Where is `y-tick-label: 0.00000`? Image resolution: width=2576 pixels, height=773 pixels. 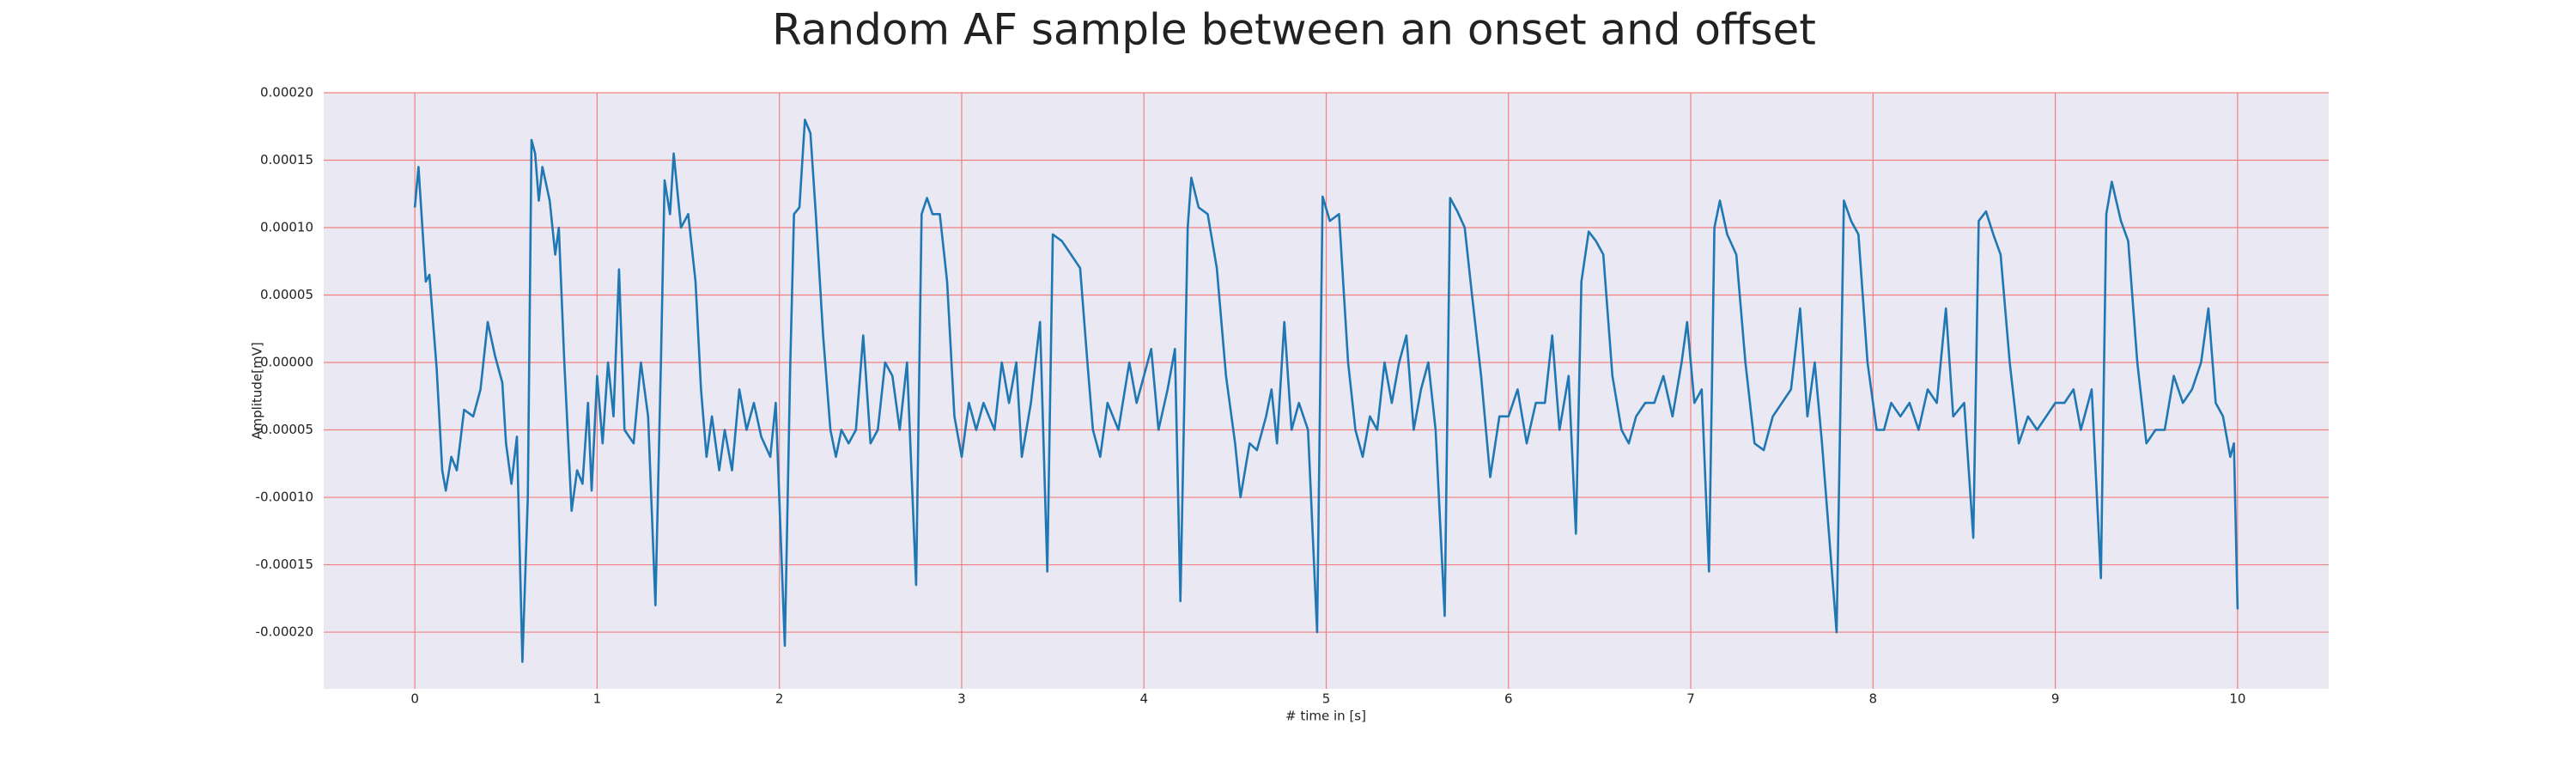
y-tick-label: 0.00000 is located at coordinates (286, 362).